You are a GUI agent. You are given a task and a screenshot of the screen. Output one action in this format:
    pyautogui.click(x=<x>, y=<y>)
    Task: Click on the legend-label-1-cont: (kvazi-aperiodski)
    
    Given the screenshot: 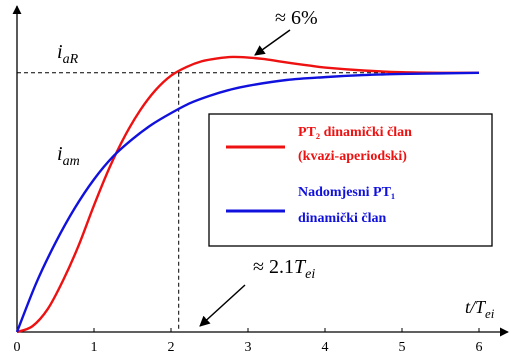 What is the action you would take?
    pyautogui.click(x=352, y=156)
    